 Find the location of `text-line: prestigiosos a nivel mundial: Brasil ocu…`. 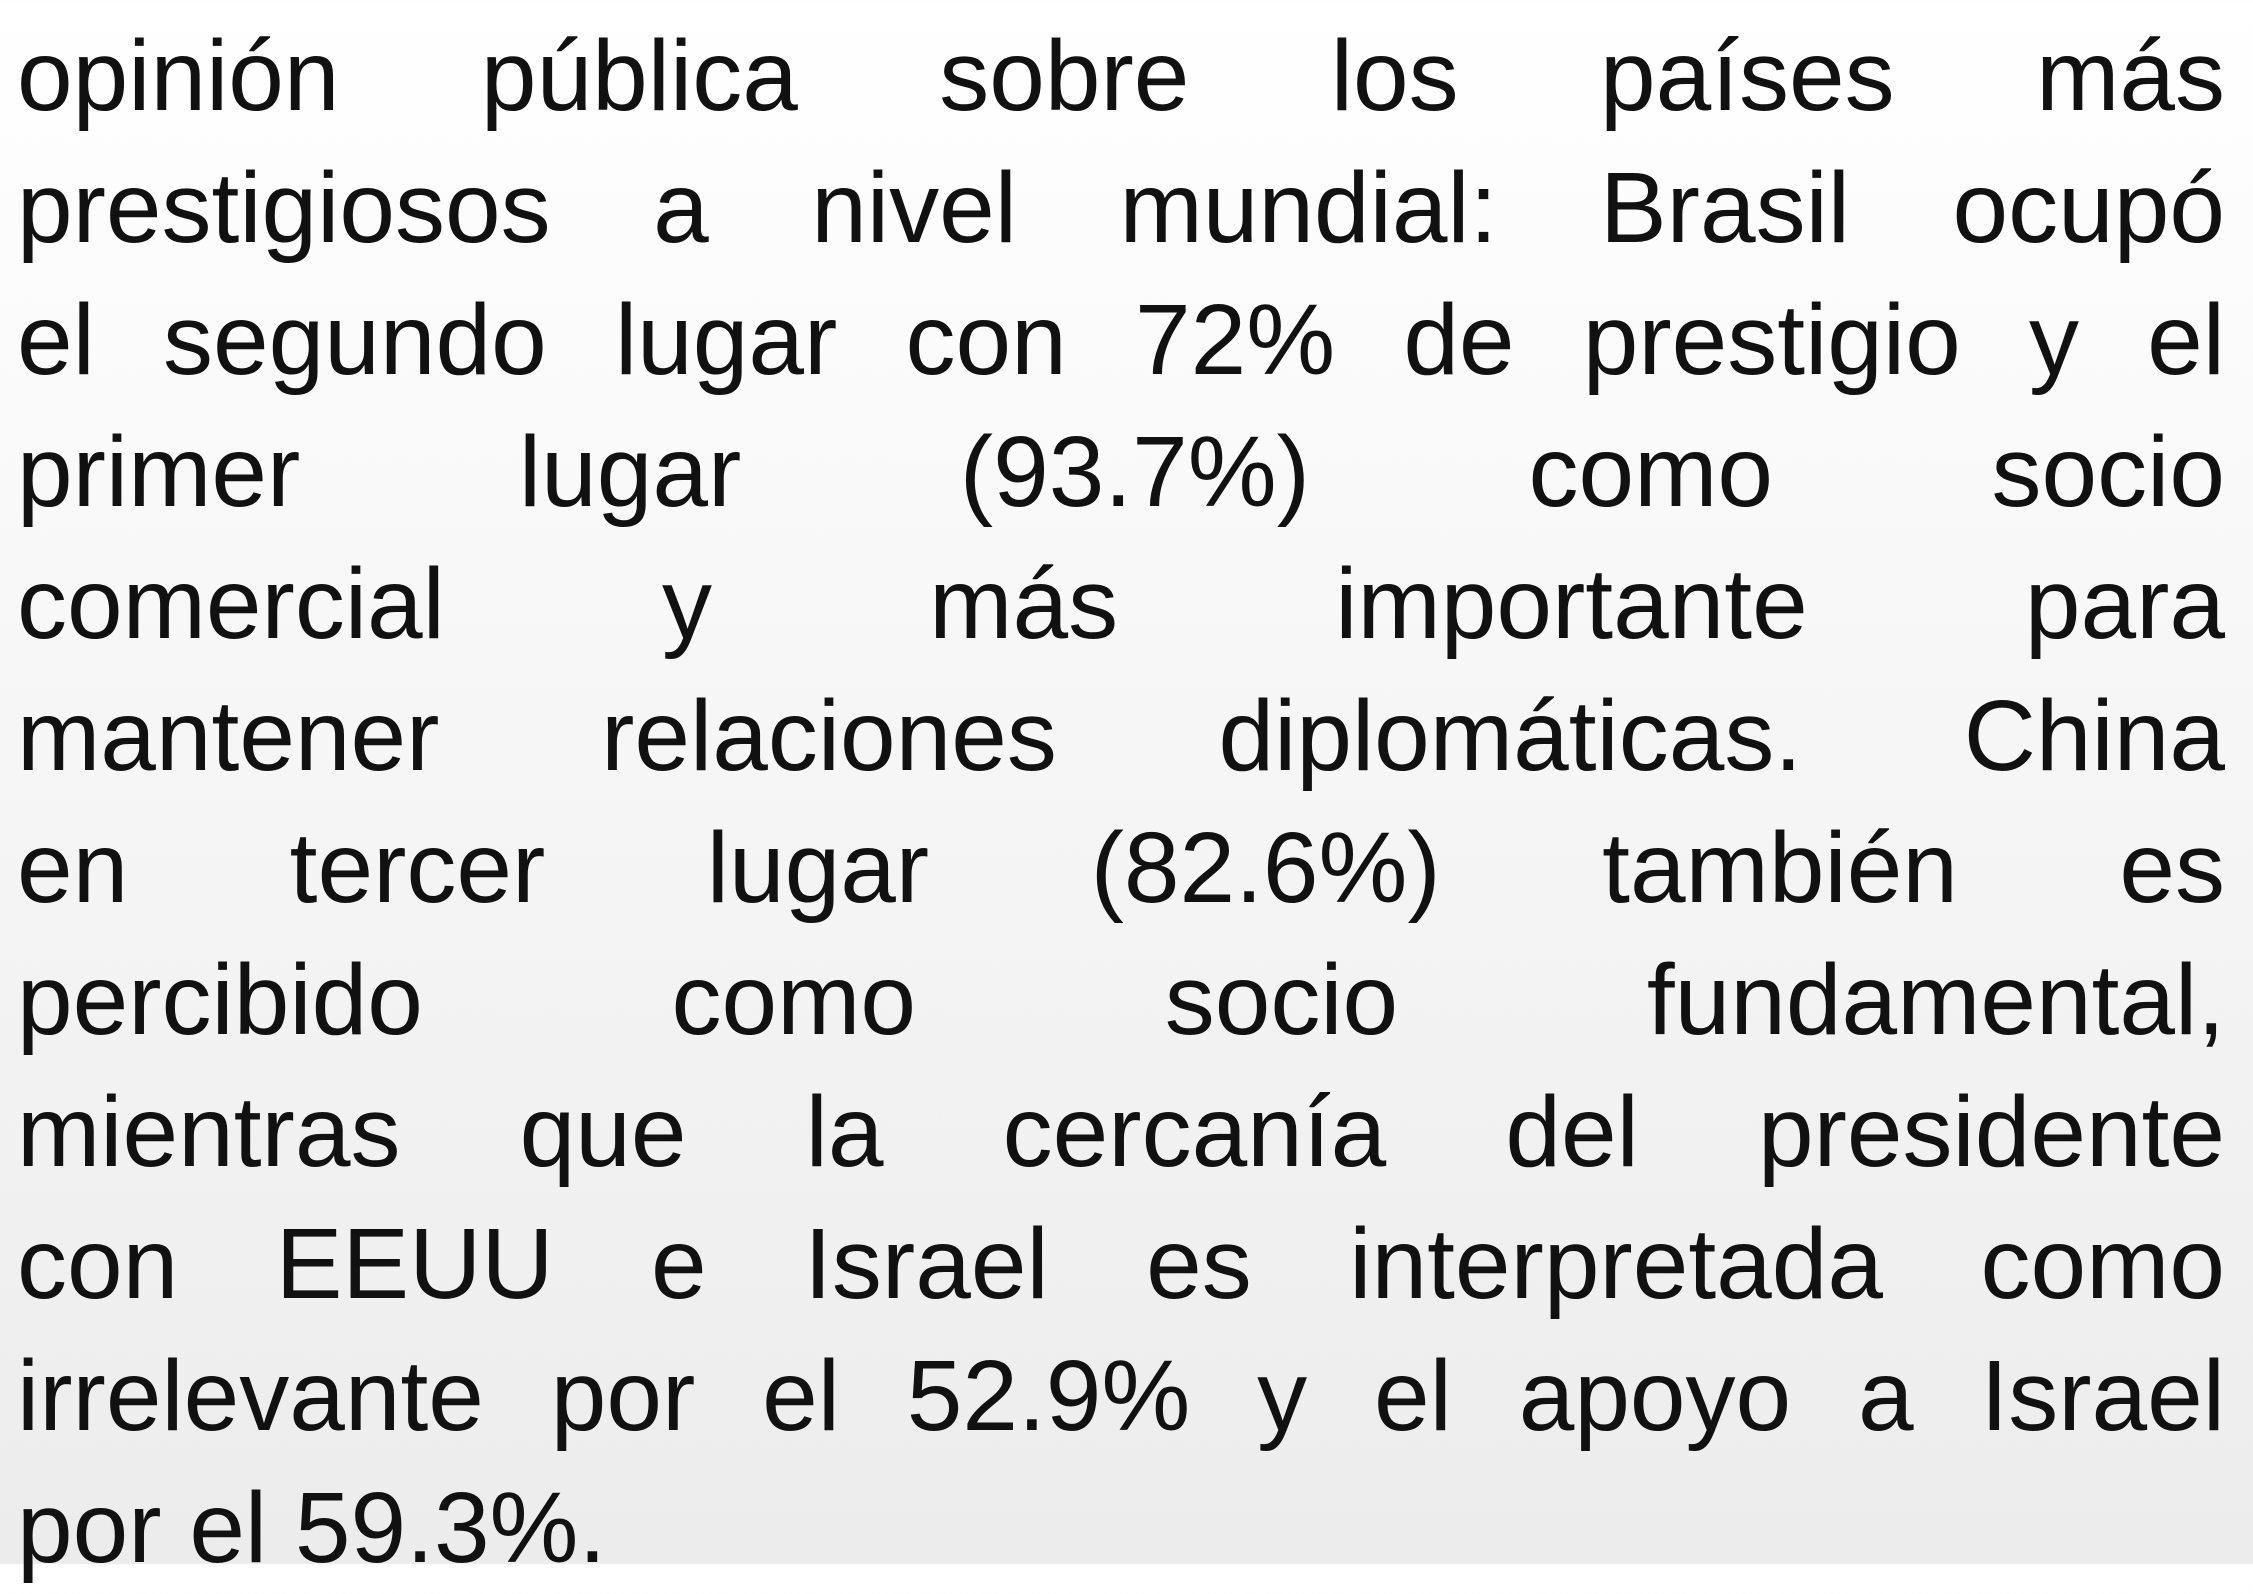

text-line: prestigiosos a nivel mundial: Brasil ocu… is located at coordinates (1121, 208).